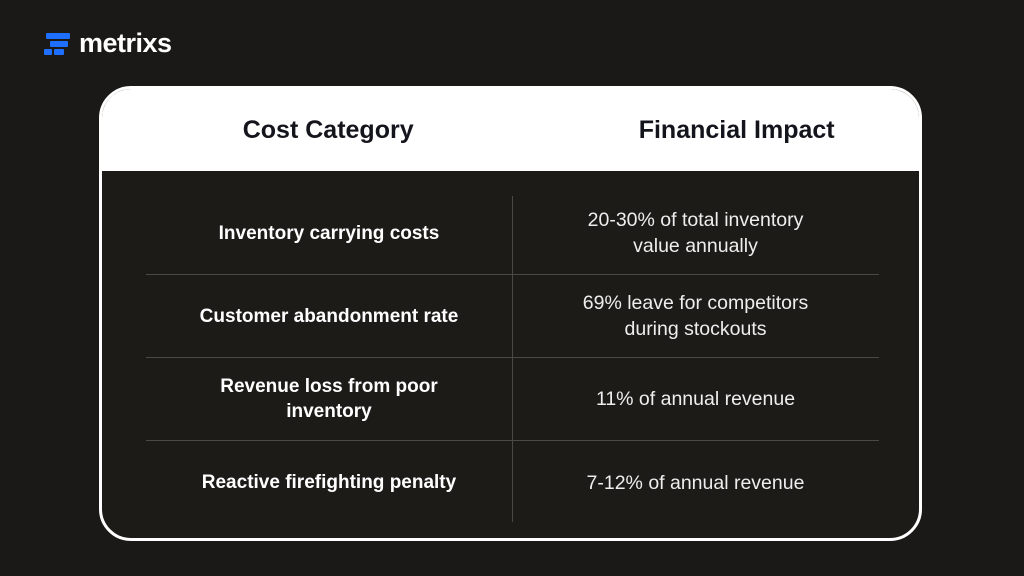 The height and width of the screenshot is (576, 1024). I want to click on header-financial-impact: Financial Impact, so click(736, 129).